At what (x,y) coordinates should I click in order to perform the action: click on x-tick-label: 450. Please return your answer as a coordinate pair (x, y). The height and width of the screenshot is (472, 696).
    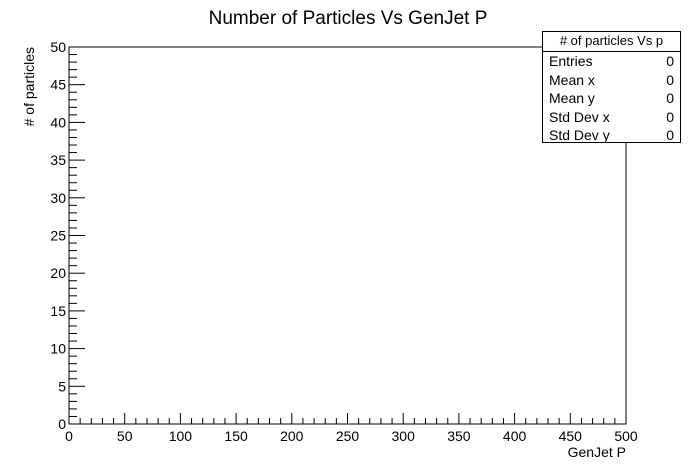
    Looking at the image, I should click on (571, 436).